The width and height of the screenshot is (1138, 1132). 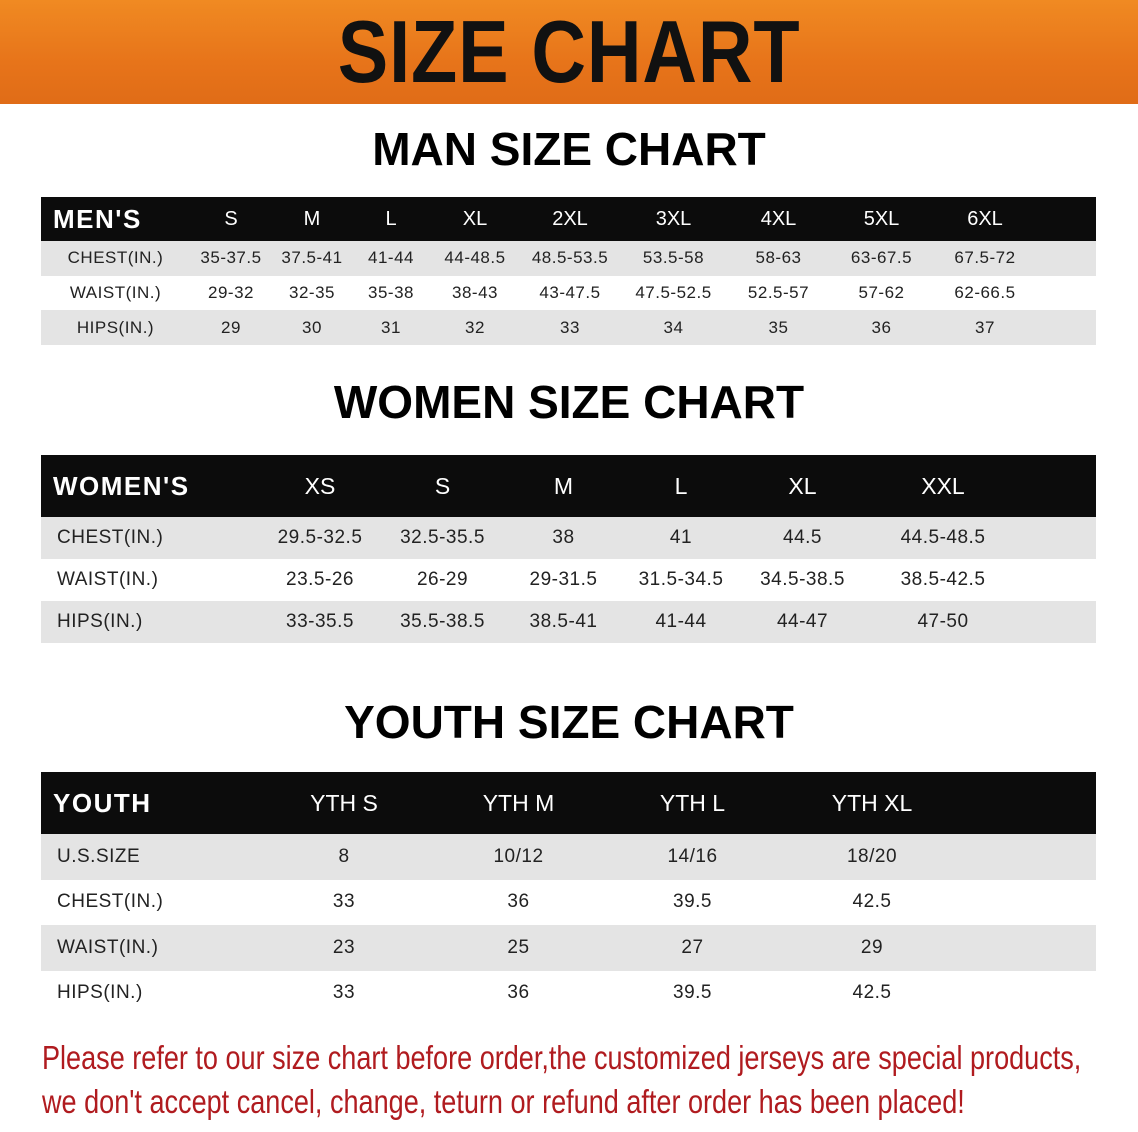 What do you see at coordinates (778, 219) in the screenshot?
I see `size-column-header: 4XL` at bounding box center [778, 219].